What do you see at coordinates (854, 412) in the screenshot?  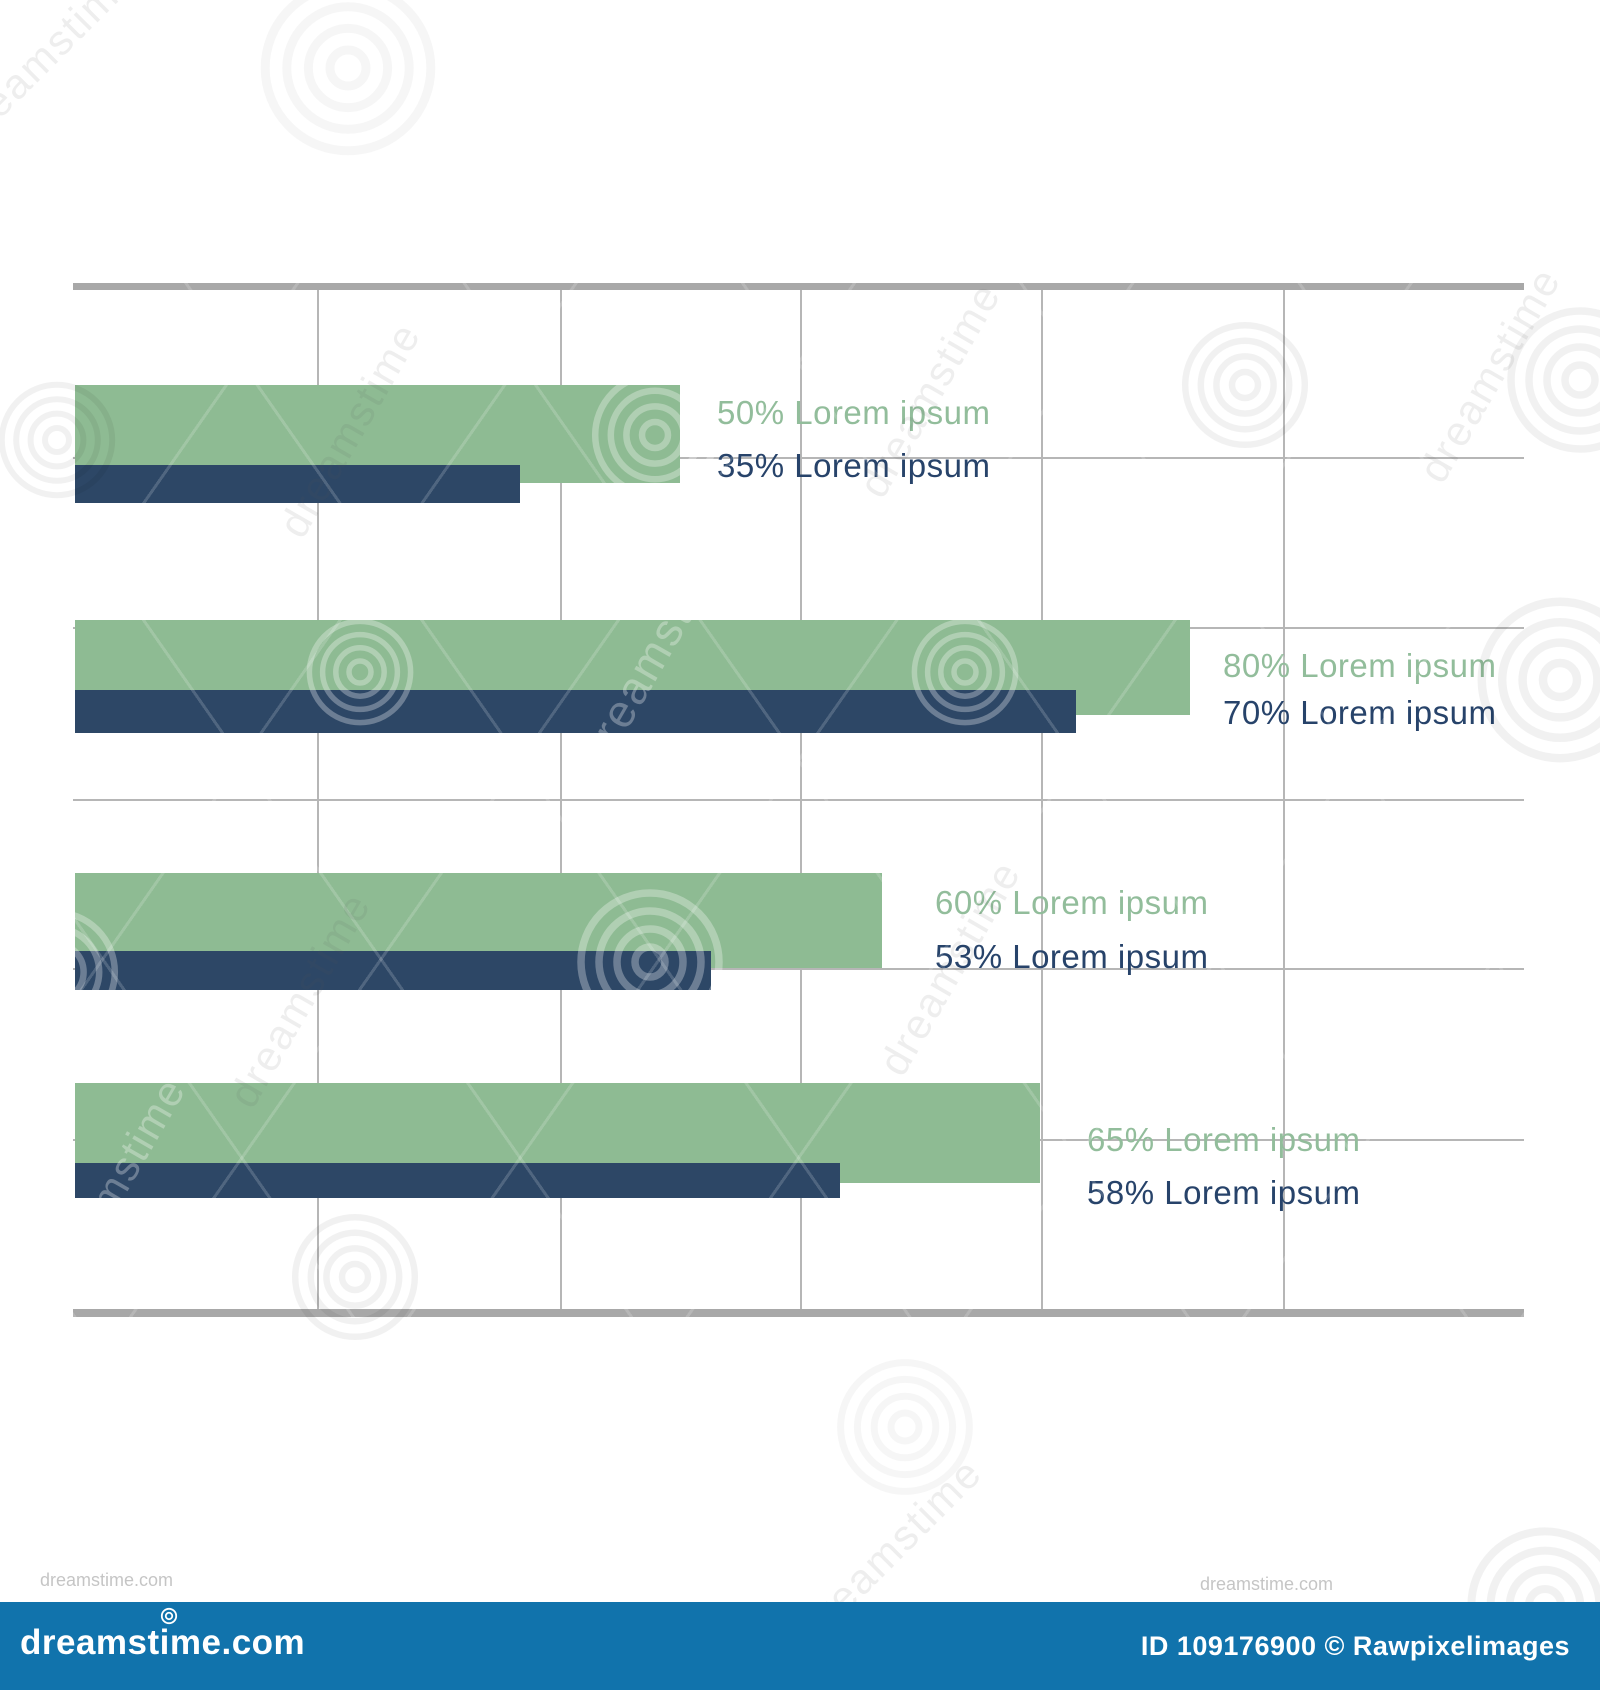 I see `bar-label-green-row1: 50% Lorem ipsum` at bounding box center [854, 412].